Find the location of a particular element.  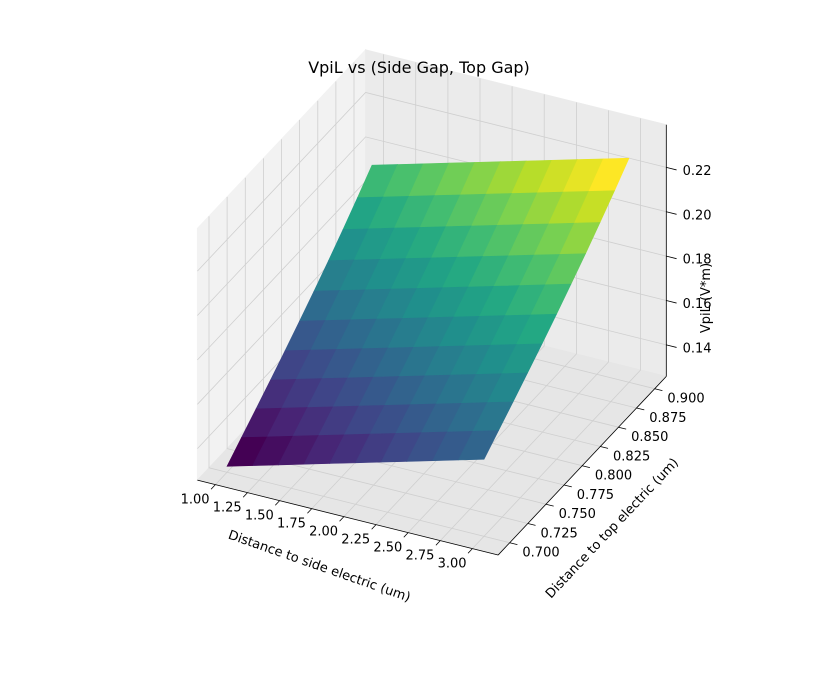

x-tick-label: 2.00 is located at coordinates (323, 531).